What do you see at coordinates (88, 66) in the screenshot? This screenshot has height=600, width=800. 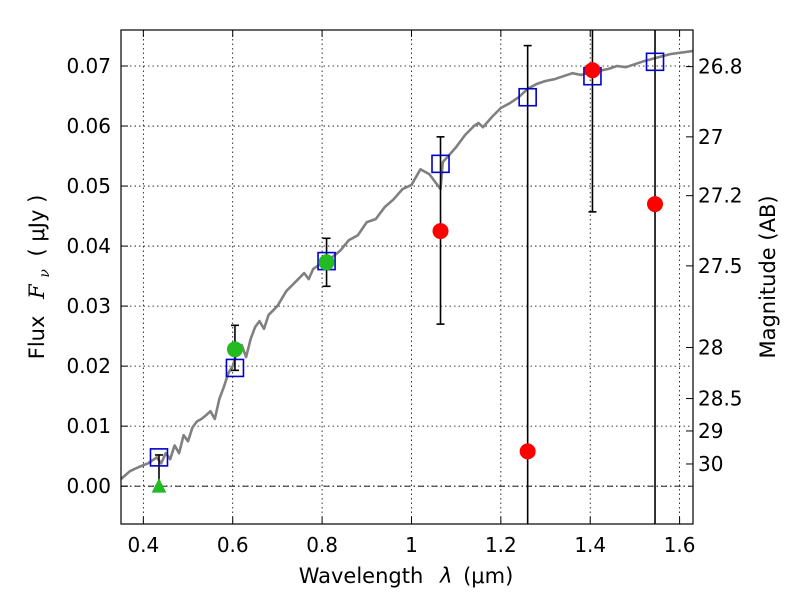 I see `y-tick-label: 0.07` at bounding box center [88, 66].